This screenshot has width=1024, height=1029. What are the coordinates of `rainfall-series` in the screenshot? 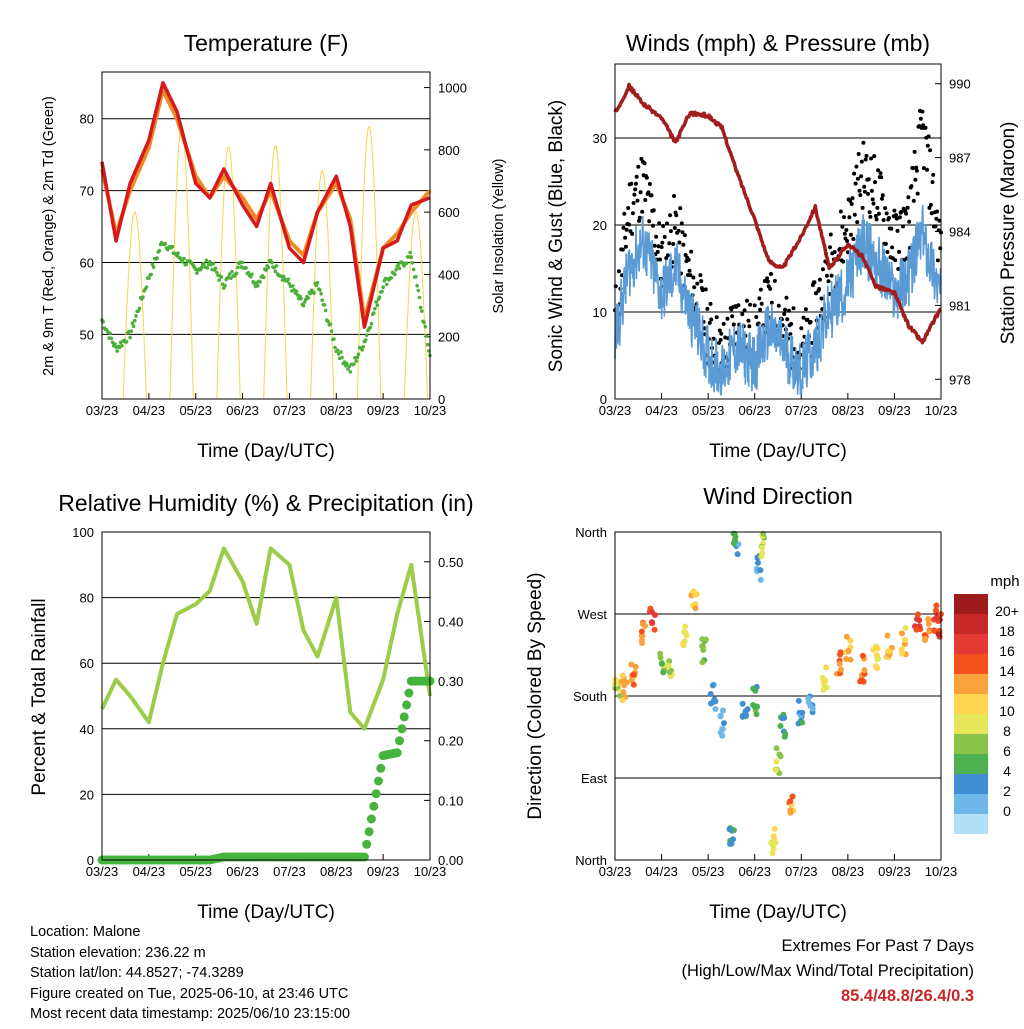 It's located at (266, 770).